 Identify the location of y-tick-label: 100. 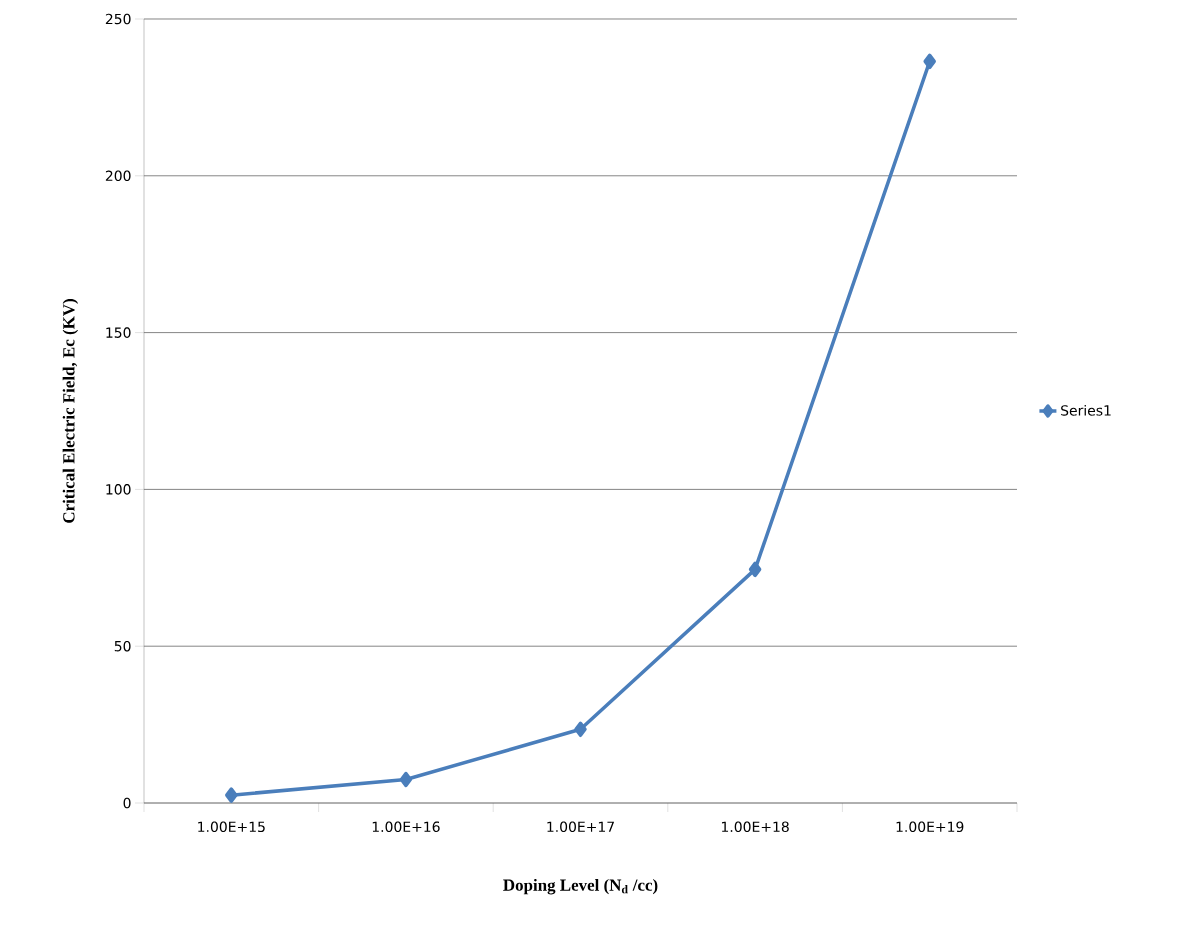
(118, 489).